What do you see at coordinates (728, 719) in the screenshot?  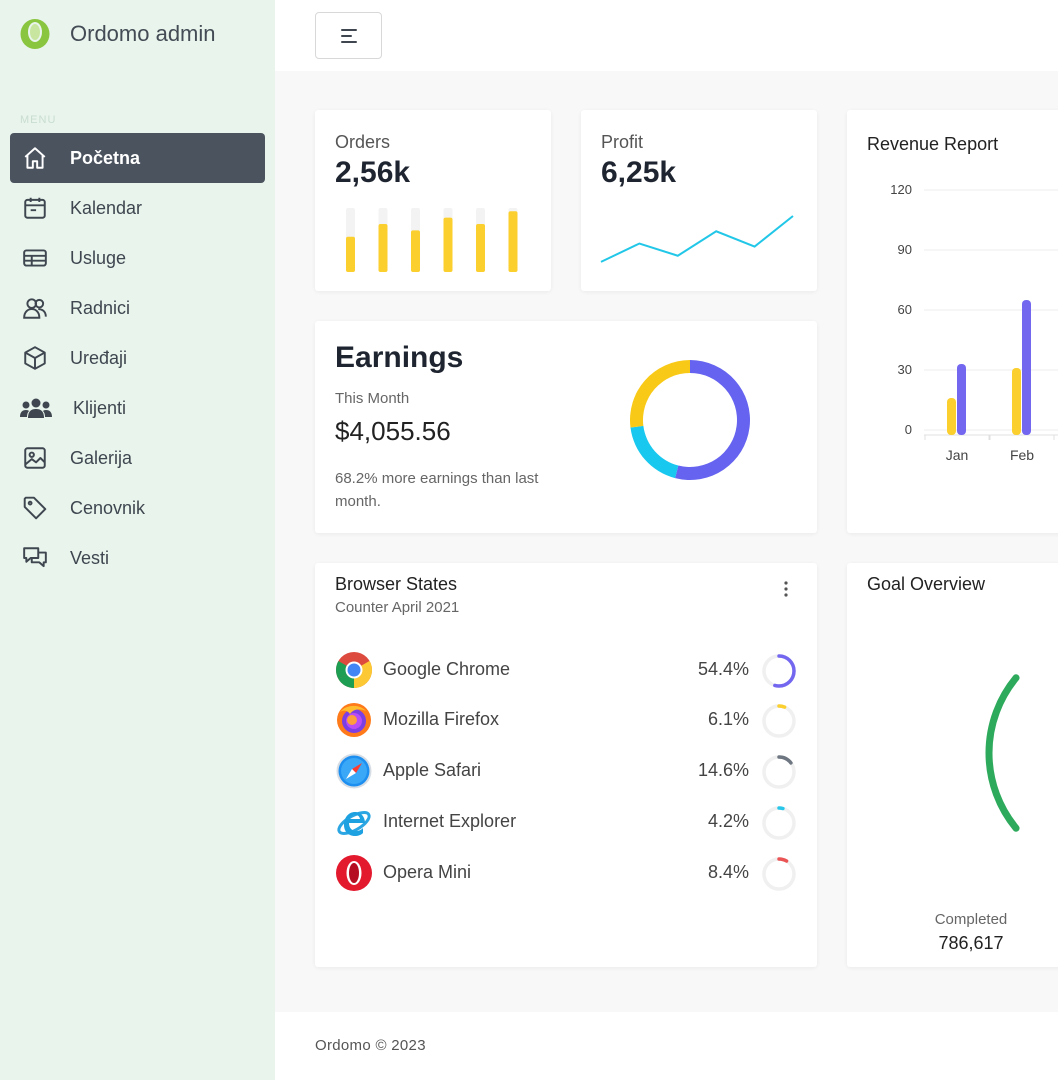 I see `browser-percentage: 6.1%` at bounding box center [728, 719].